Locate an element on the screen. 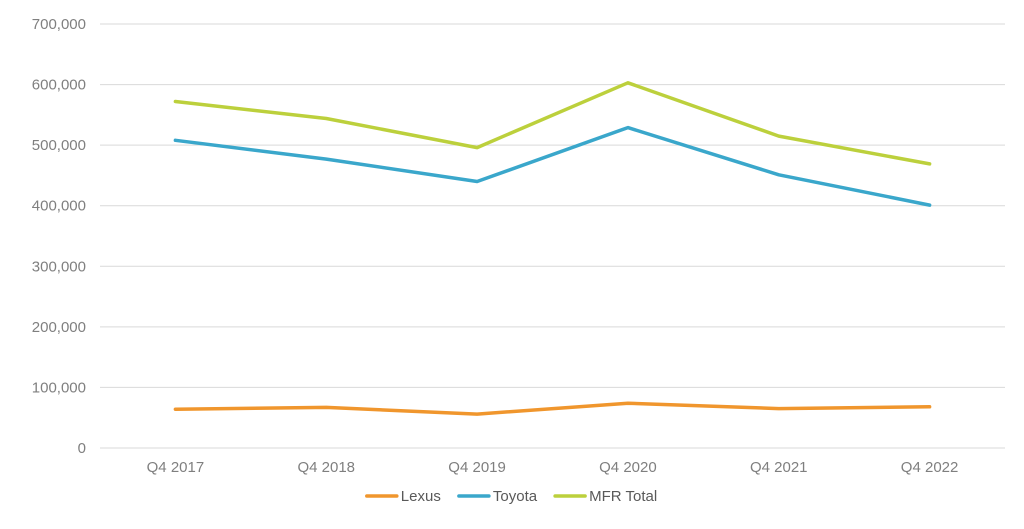  legend-item: MFR Total is located at coordinates (605, 496).